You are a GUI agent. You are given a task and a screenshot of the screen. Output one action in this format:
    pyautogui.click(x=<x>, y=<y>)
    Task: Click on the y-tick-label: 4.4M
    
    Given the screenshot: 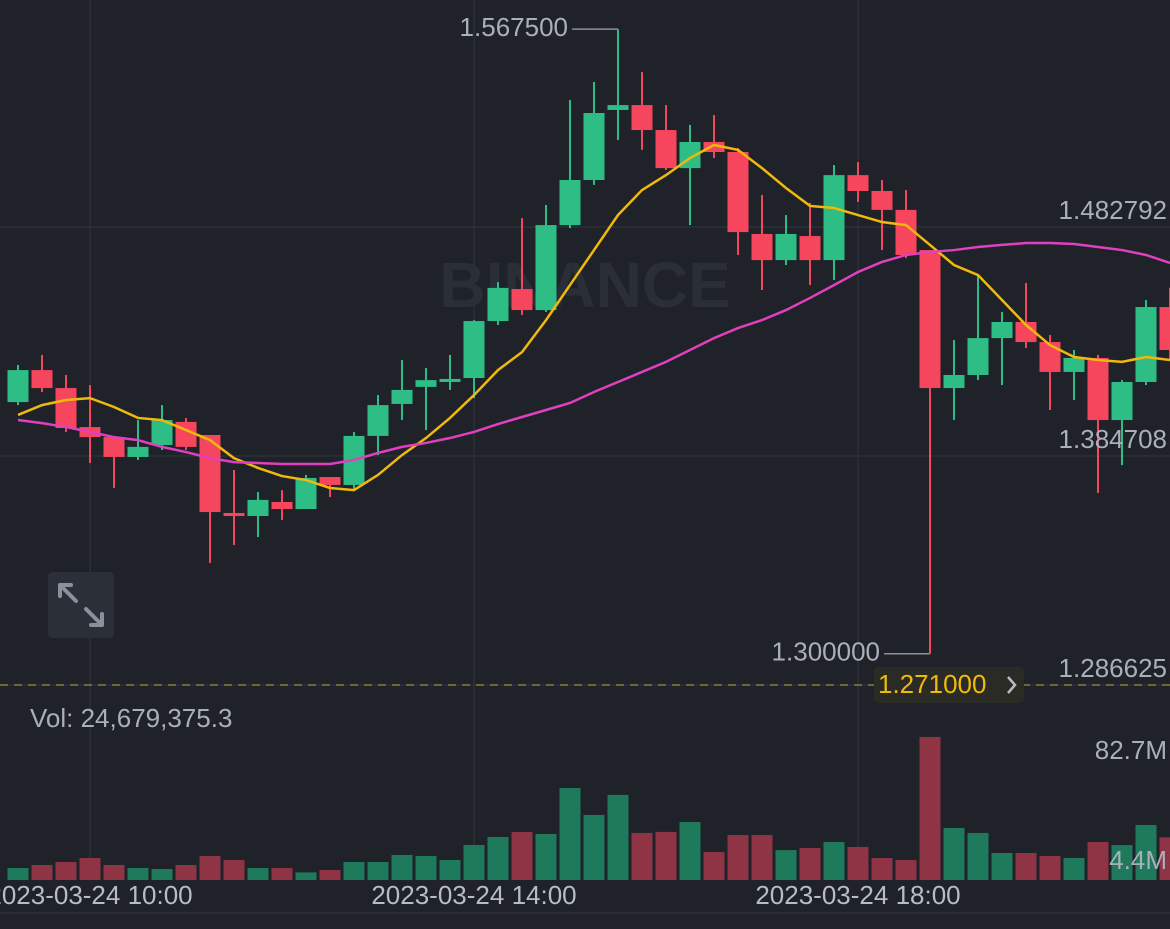 What is the action you would take?
    pyautogui.click(x=1138, y=860)
    